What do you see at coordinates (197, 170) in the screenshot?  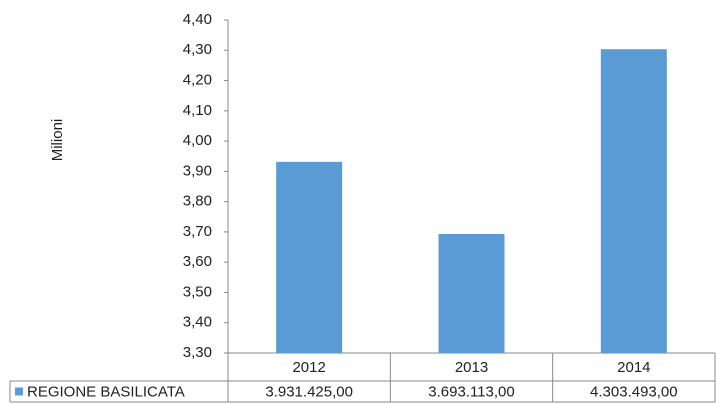 I see `y-tick-label: 3,90` at bounding box center [197, 170].